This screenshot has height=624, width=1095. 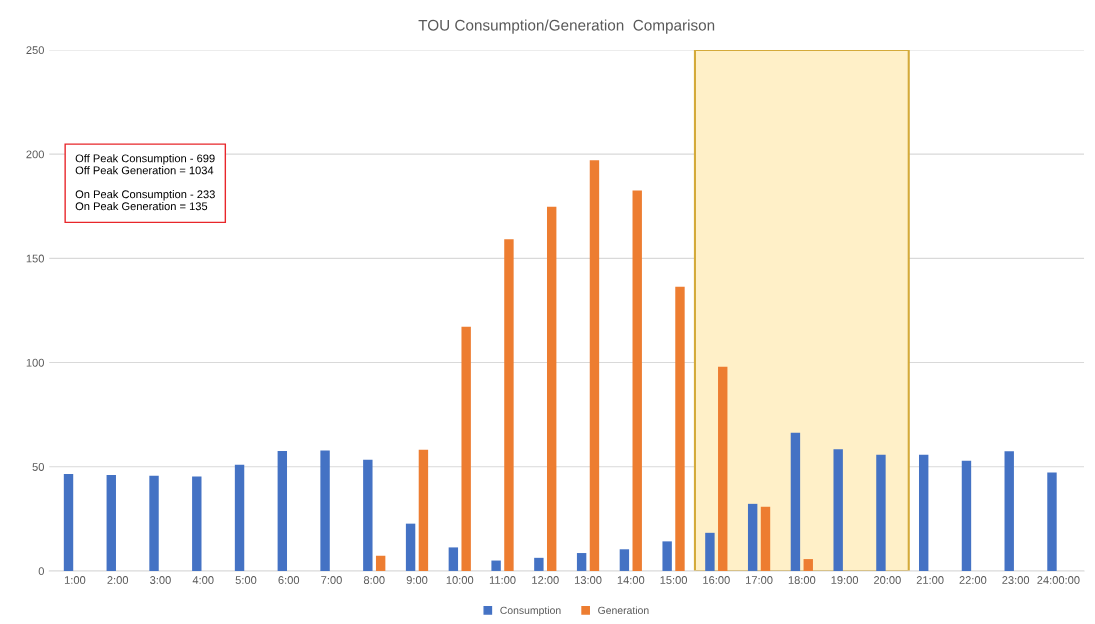 What do you see at coordinates (35, 362) in the screenshot?
I see `y-tick-label: 100` at bounding box center [35, 362].